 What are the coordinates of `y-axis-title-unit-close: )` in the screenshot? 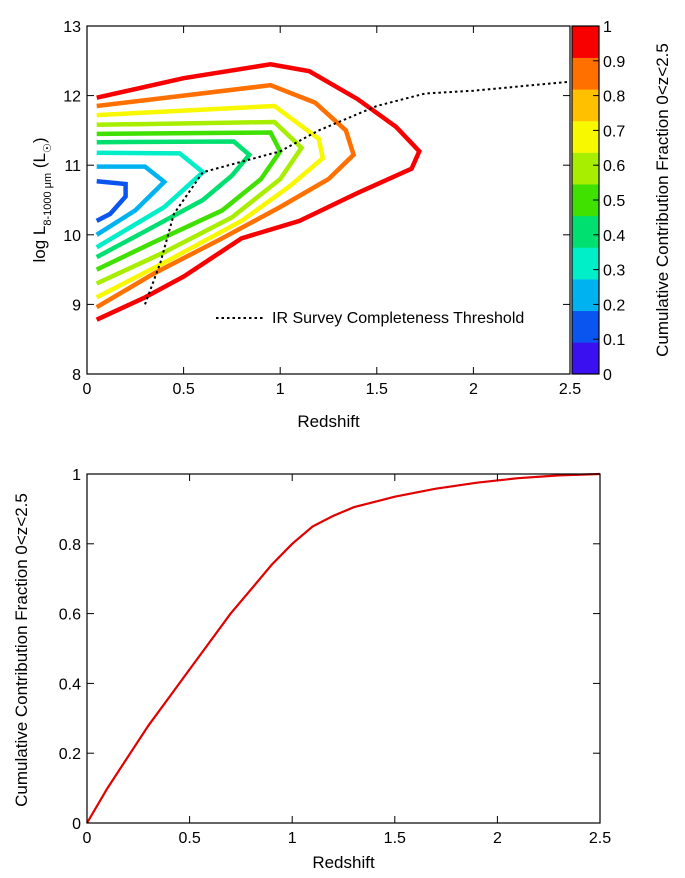 It's located at (39, 140).